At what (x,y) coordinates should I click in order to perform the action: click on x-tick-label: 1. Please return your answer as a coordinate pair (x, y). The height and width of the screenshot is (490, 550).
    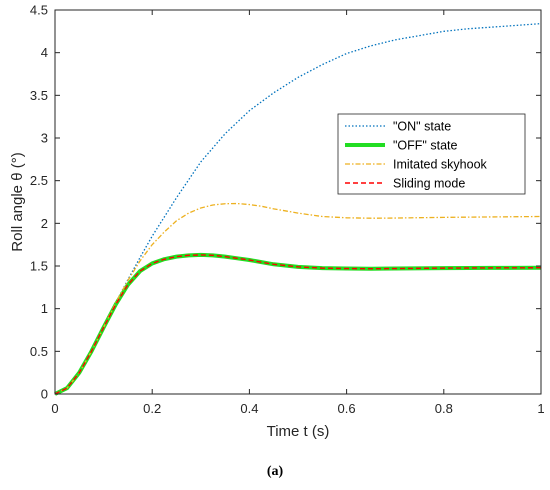
    Looking at the image, I should click on (540, 408).